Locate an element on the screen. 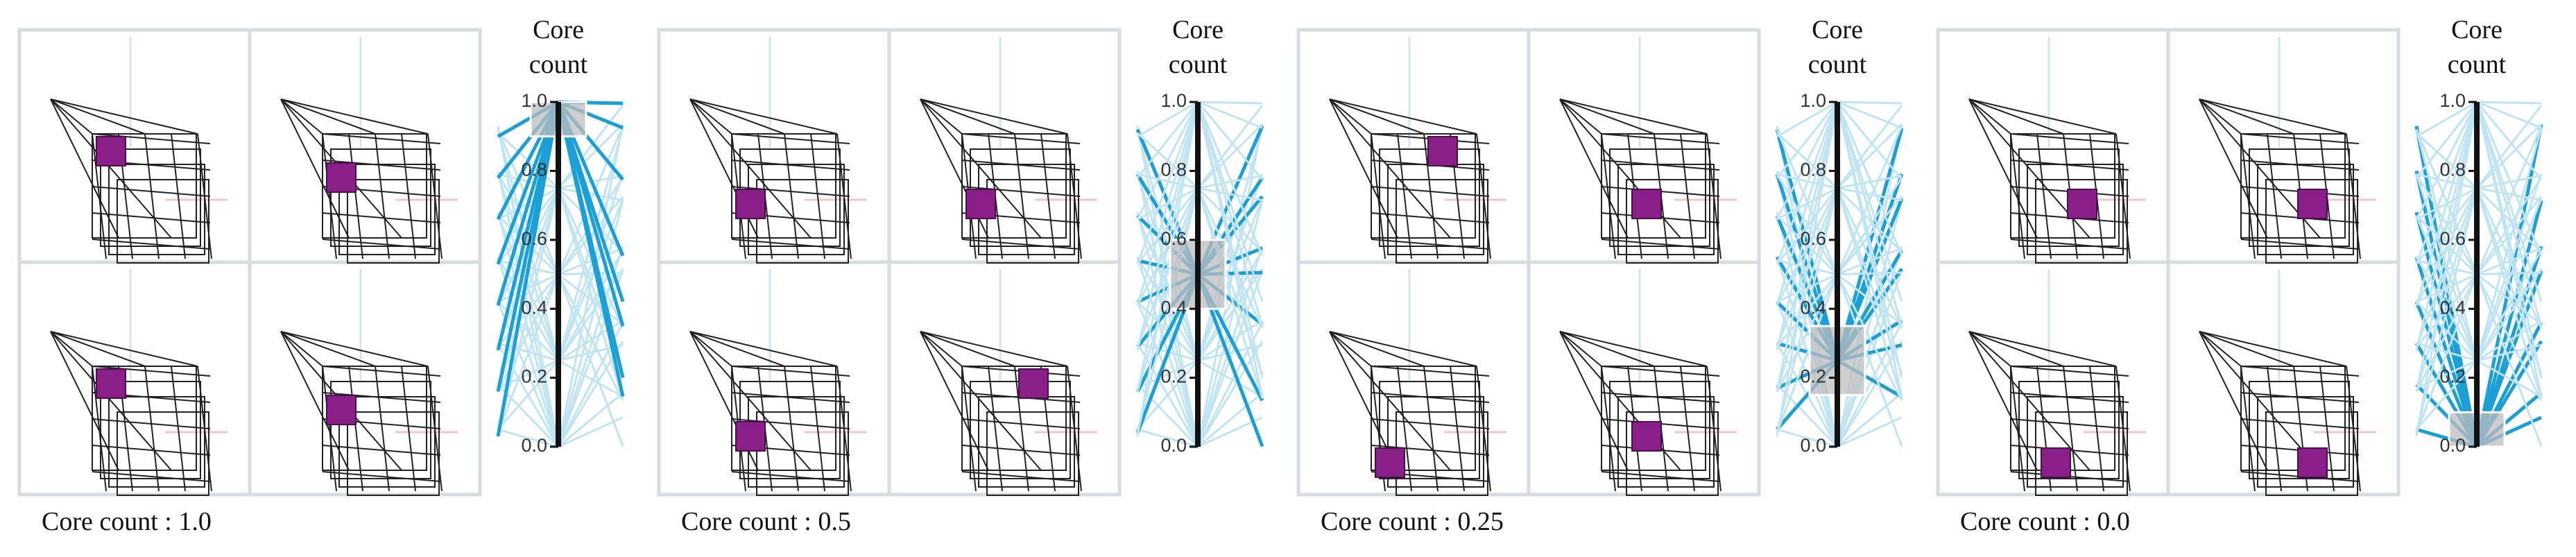 Image resolution: width=2576 pixels, height=557 pixels. tick-label: 0.2 is located at coordinates (1173, 376).